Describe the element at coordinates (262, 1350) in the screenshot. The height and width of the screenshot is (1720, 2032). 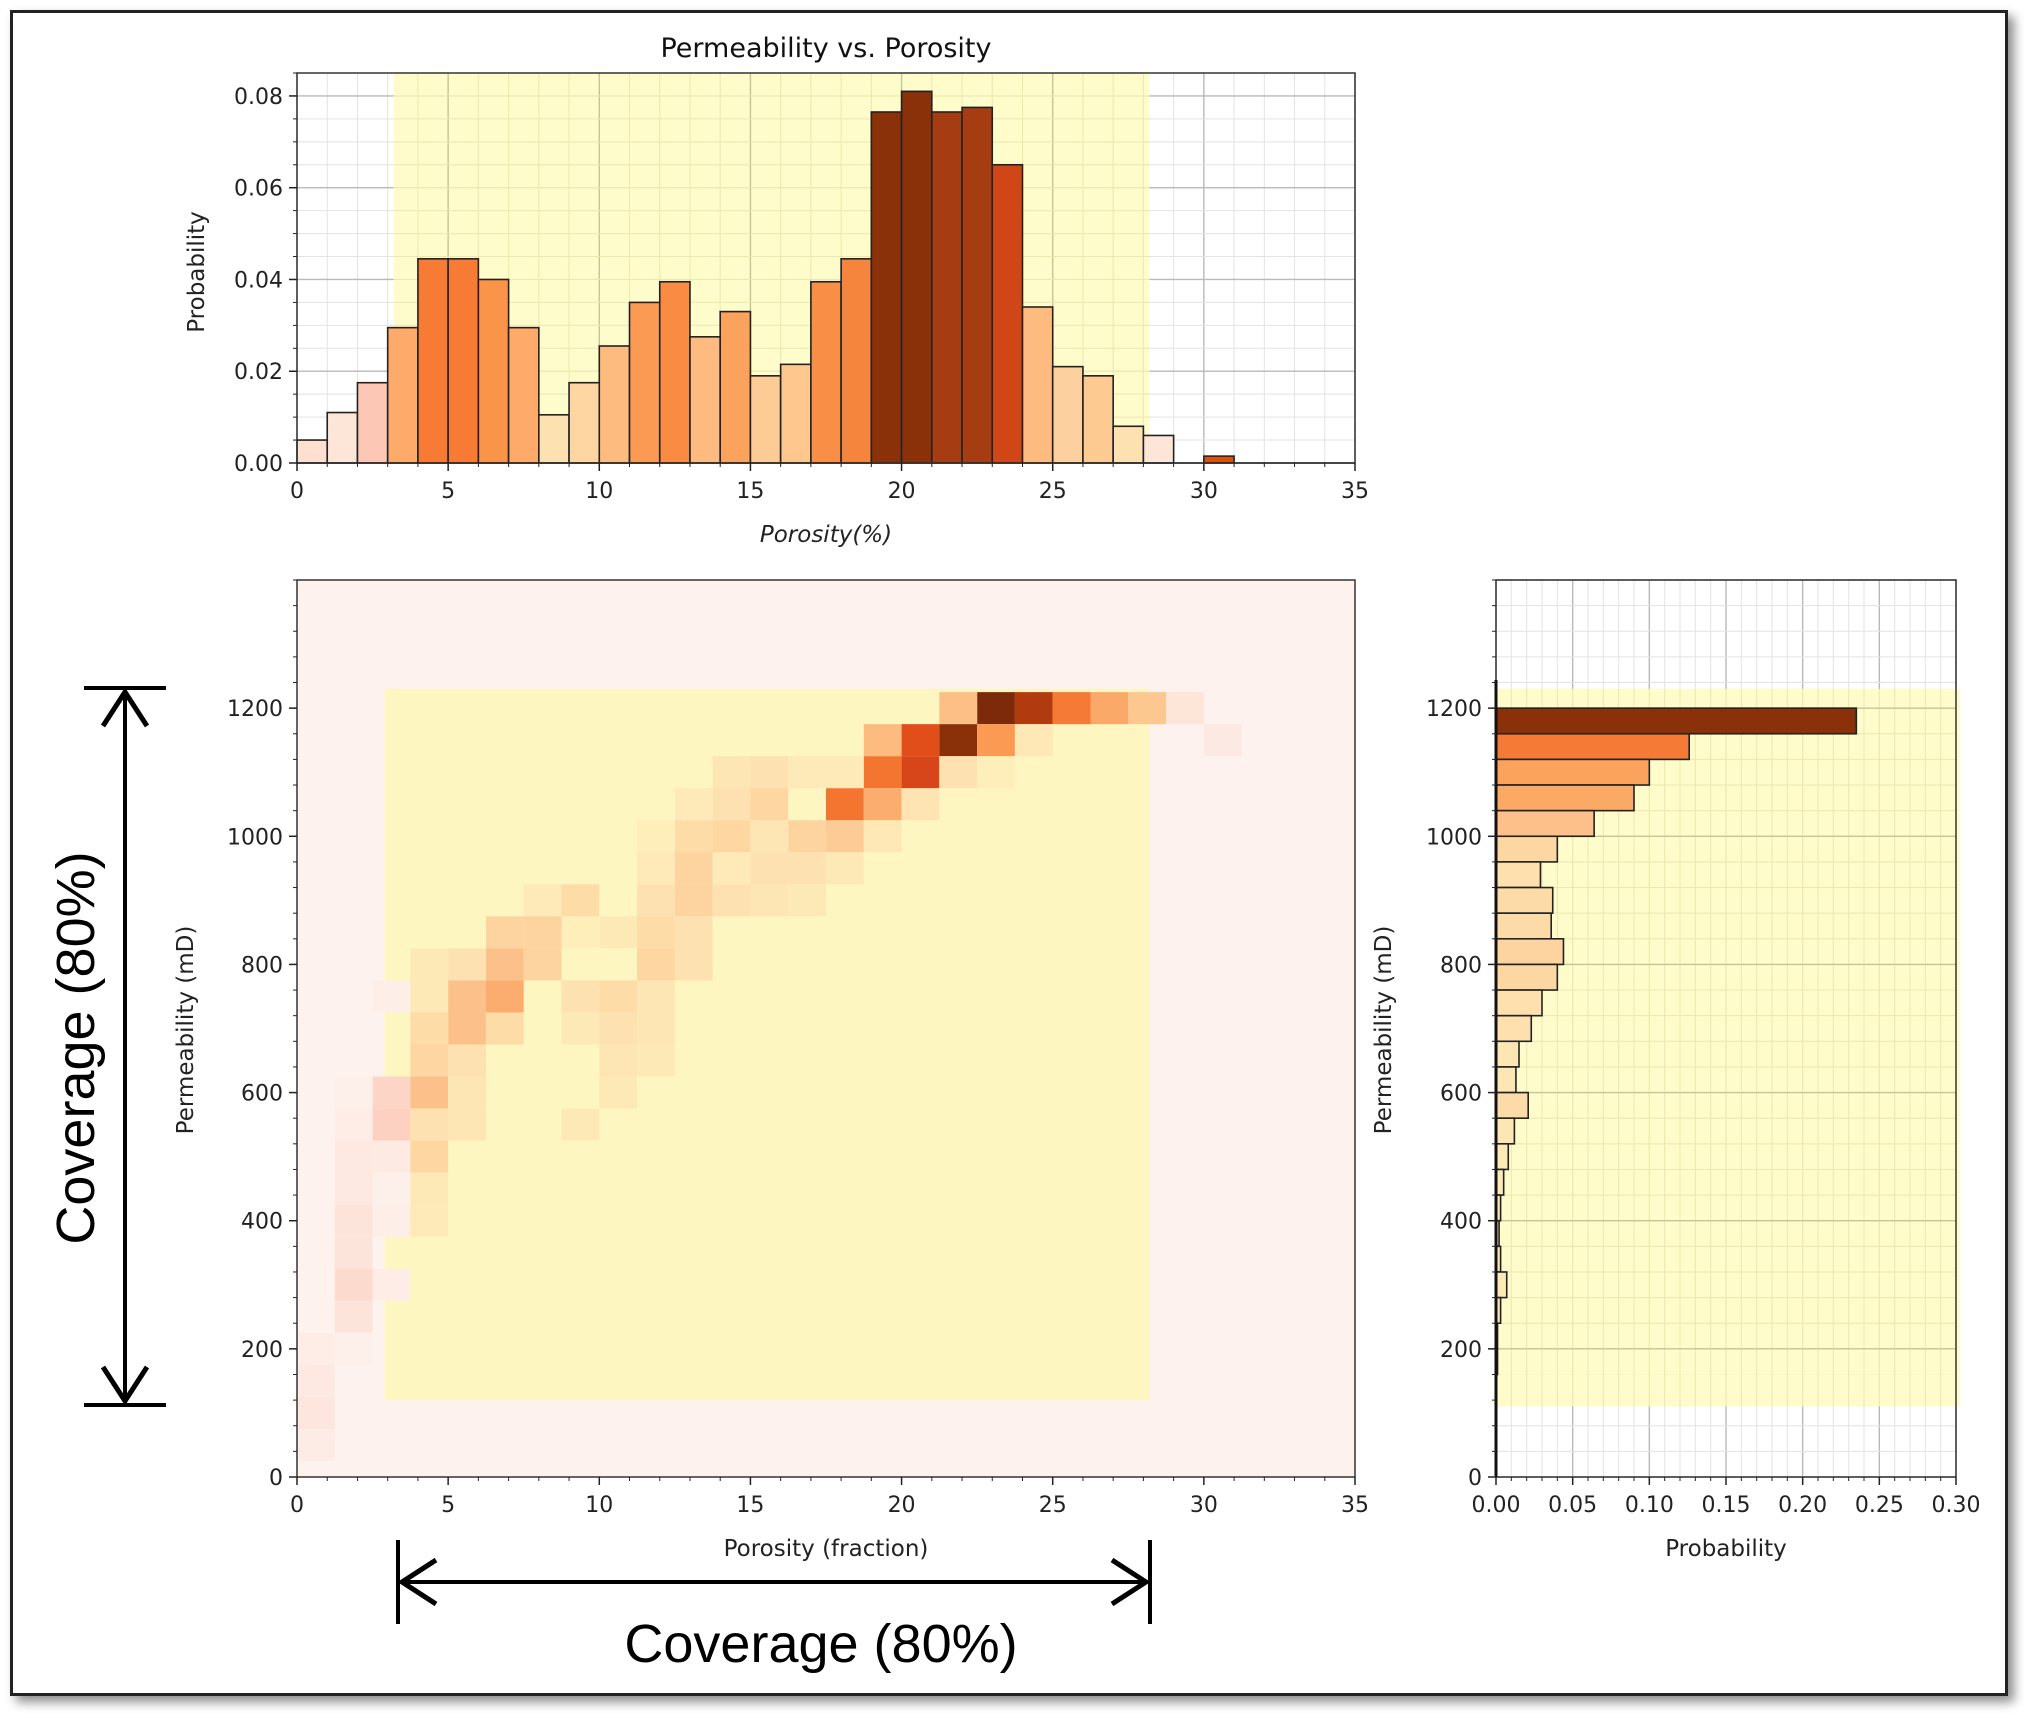
I see `main-y-tick-label: 200` at that location.